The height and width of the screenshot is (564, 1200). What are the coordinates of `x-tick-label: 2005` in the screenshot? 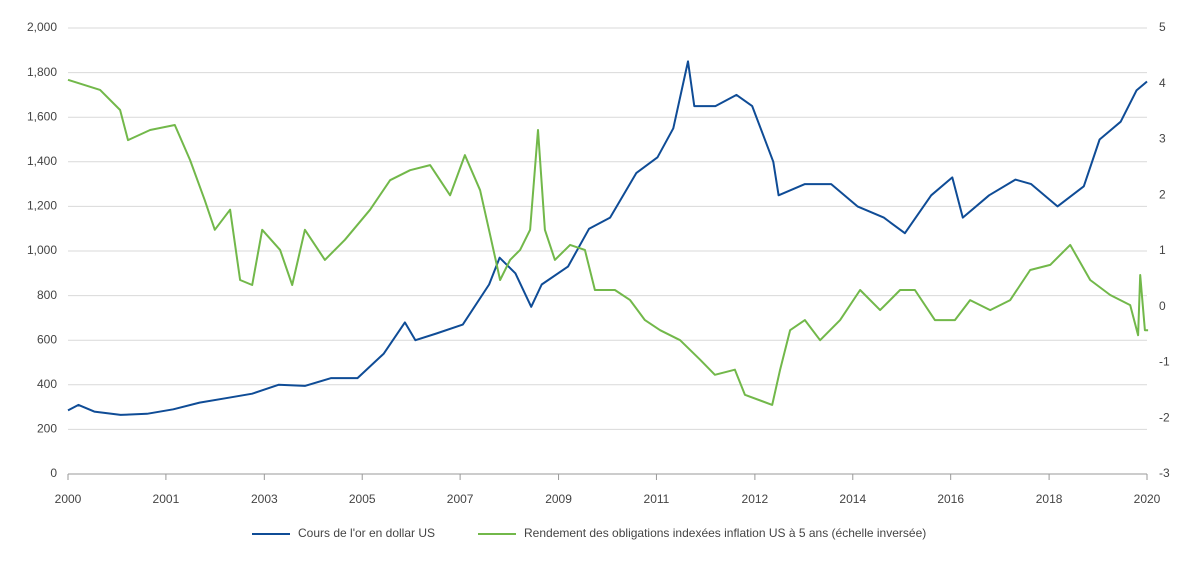 It's located at (362, 499).